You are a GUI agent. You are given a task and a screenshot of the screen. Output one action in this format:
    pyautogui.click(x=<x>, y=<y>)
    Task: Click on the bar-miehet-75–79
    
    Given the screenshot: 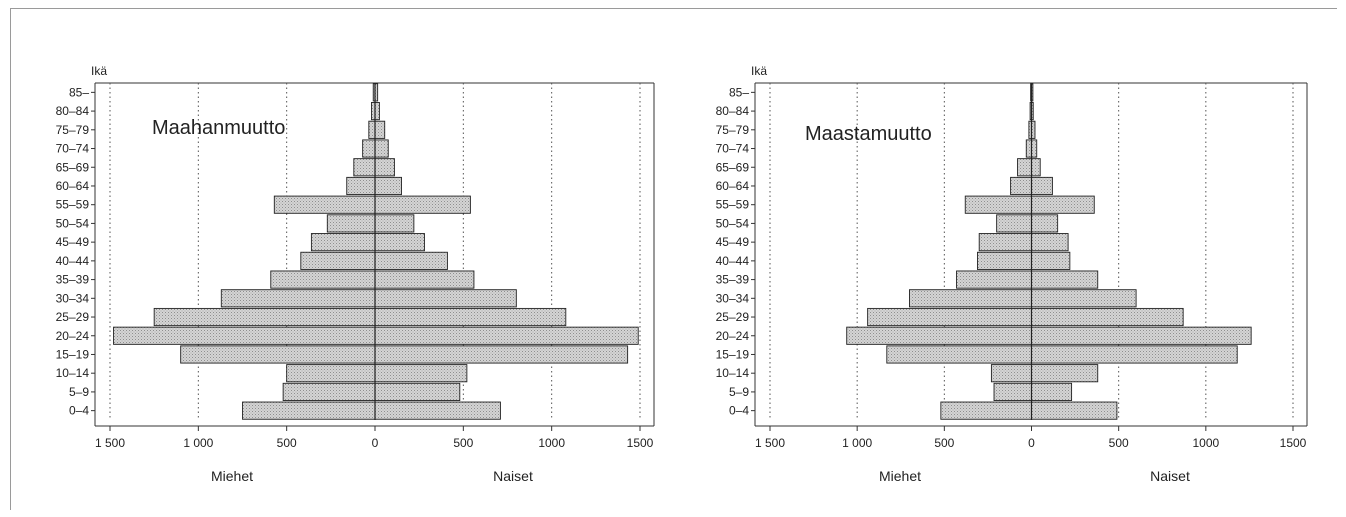 What is the action you would take?
    pyautogui.click(x=372, y=129)
    